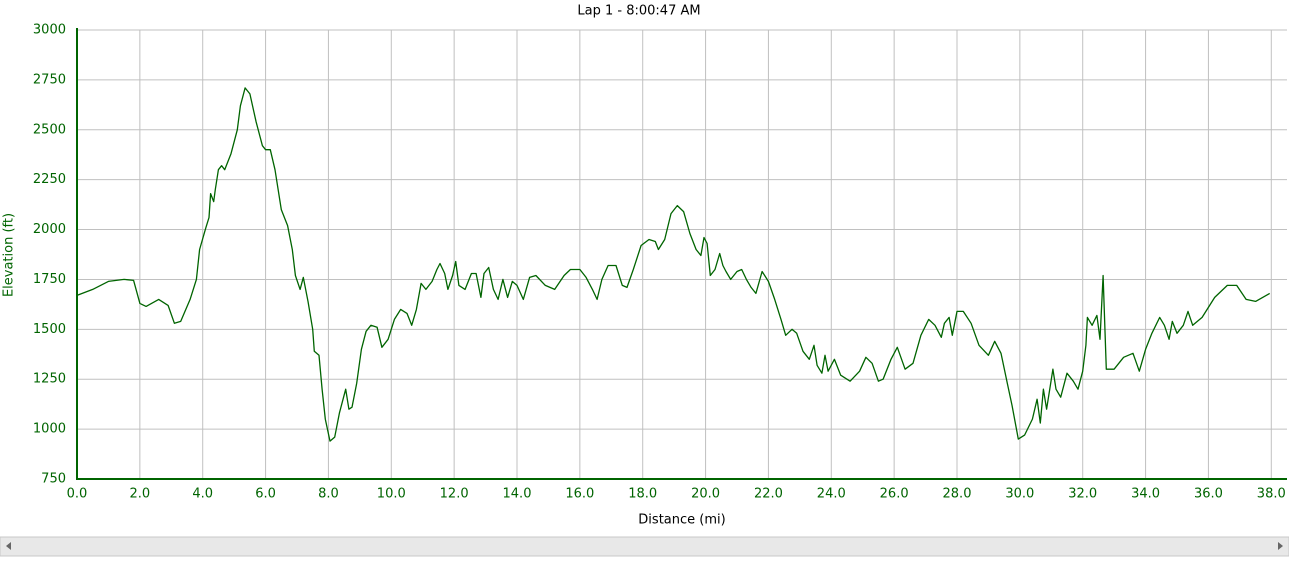 Image resolution: width=1289 pixels, height=562 pixels. I want to click on scroll-right-arrow, so click(1280, 546).